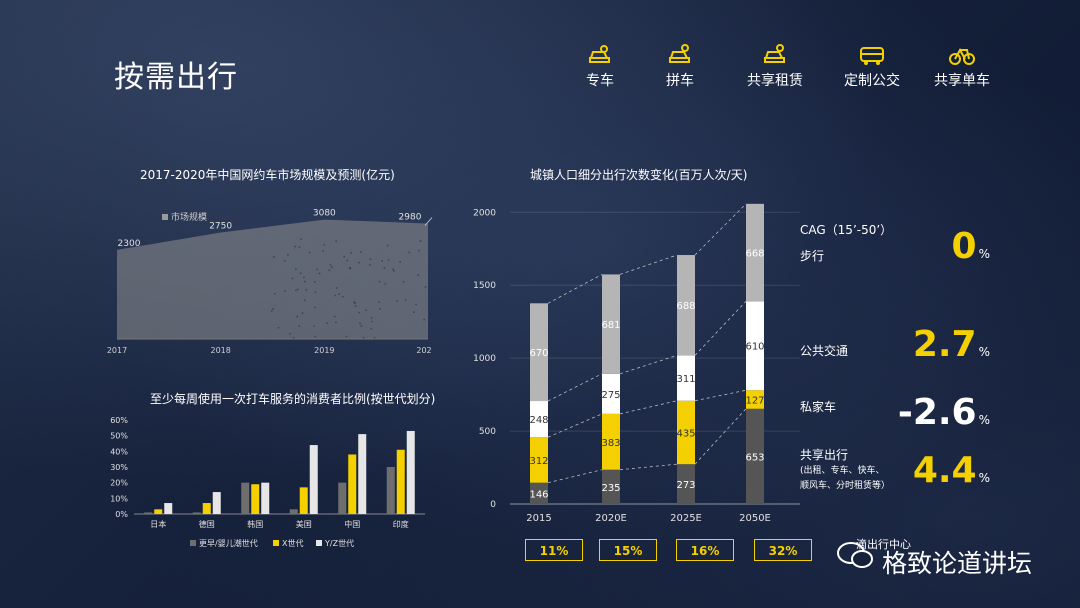 This screenshot has width=1080, height=608. What do you see at coordinates (872, 67) in the screenshot?
I see `mode-item: 定制公交` at bounding box center [872, 67].